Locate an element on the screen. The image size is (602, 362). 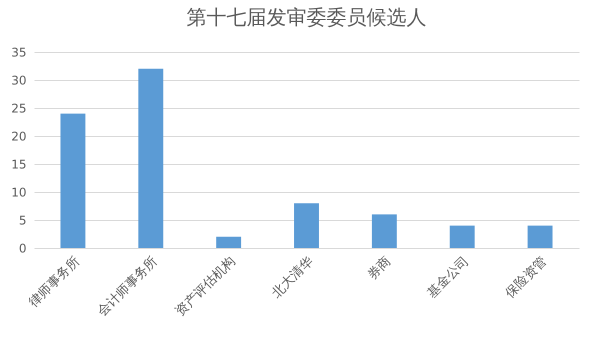
y-tick-label: 10 is located at coordinates (18, 193).